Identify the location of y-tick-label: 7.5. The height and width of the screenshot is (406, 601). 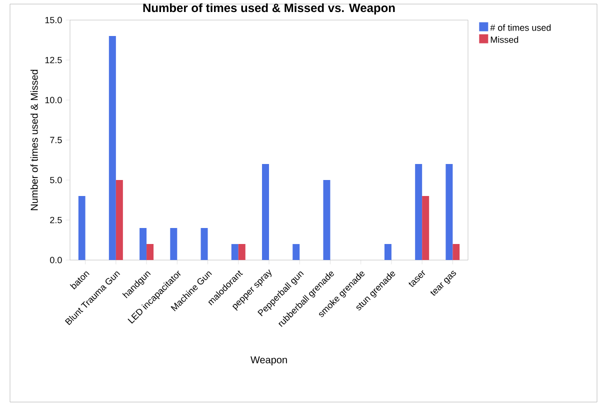
(56, 140).